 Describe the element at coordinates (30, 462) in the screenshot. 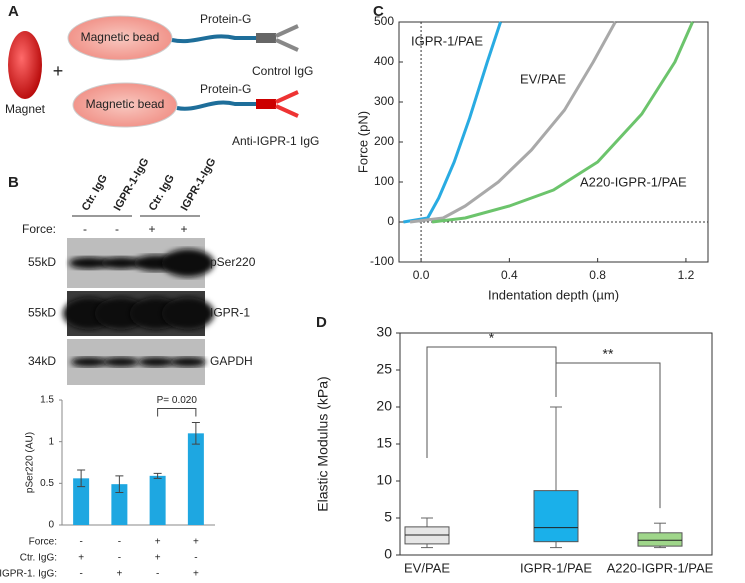

I see `y-axis-label: pSer220 (AU)` at that location.